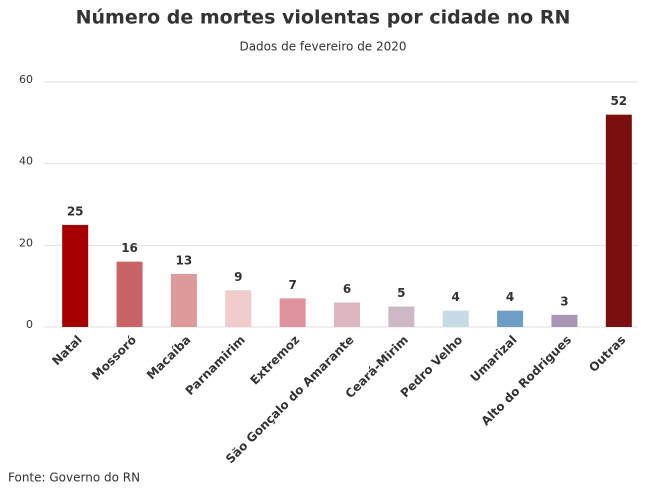  Describe the element at coordinates (114, 358) in the screenshot. I see `x-tick-label: Mossoró` at that location.